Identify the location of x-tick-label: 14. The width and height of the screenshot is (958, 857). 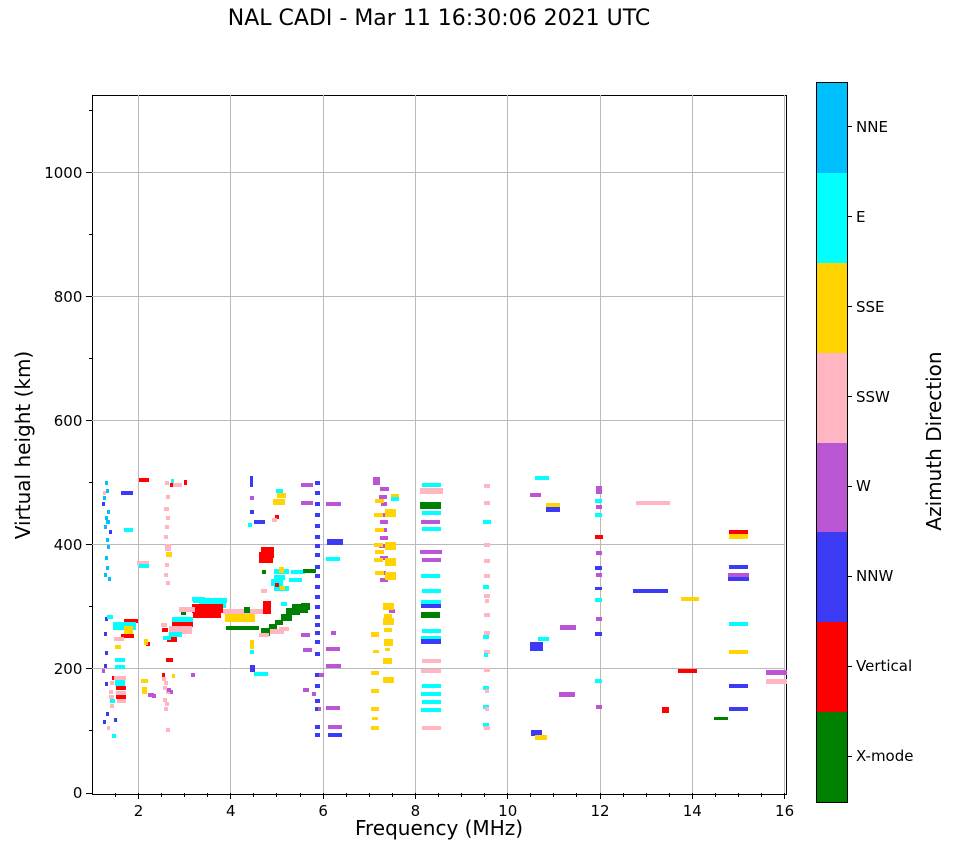
(692, 811).